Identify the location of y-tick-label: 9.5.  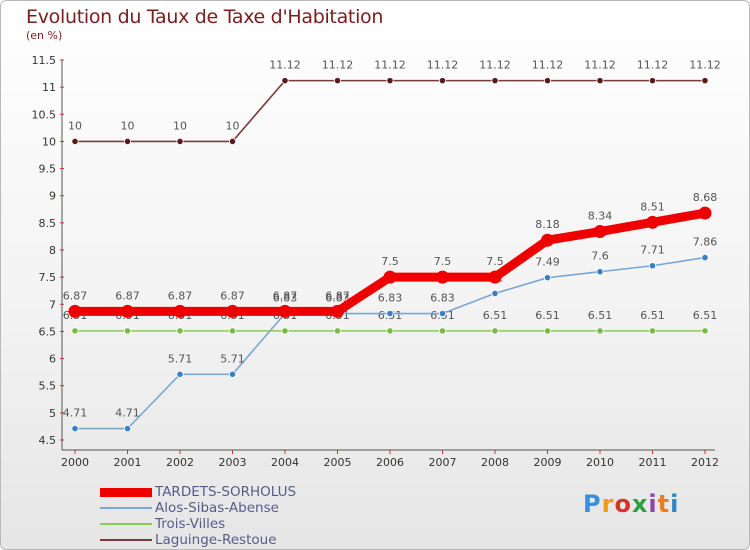
(48, 169).